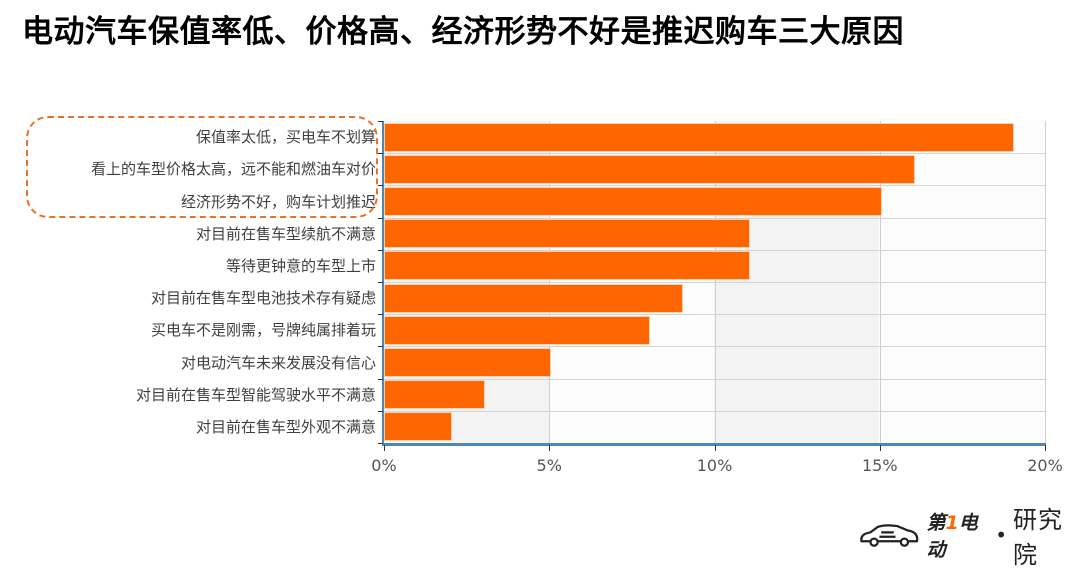 The width and height of the screenshot is (1080, 570). I want to click on x-axis-label: 20%, so click(1045, 465).